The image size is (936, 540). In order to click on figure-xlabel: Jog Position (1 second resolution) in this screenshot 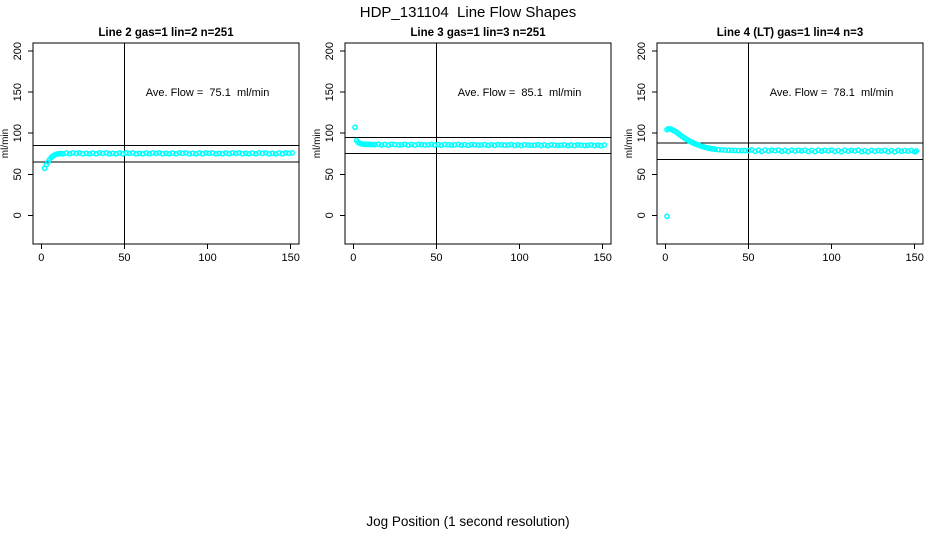, I will do `click(468, 521)`.